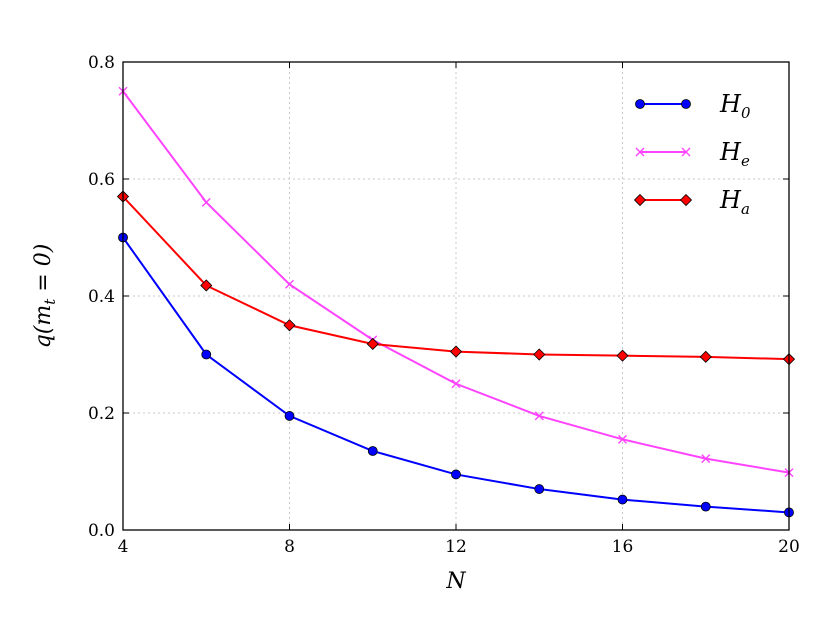  Describe the element at coordinates (456, 547) in the screenshot. I see `x-tick-label: 12` at that location.